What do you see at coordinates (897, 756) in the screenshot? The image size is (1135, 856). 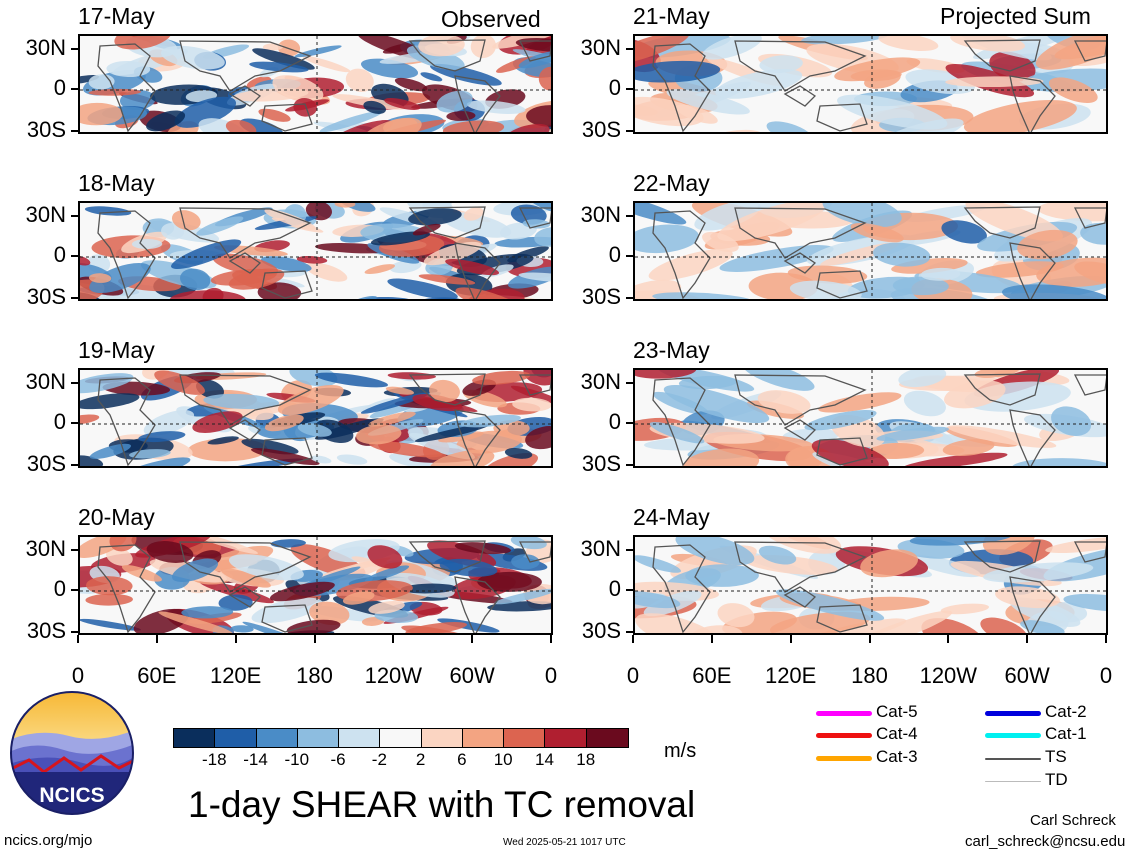 I see `legend-label-cat-3: Cat-3` at bounding box center [897, 756].